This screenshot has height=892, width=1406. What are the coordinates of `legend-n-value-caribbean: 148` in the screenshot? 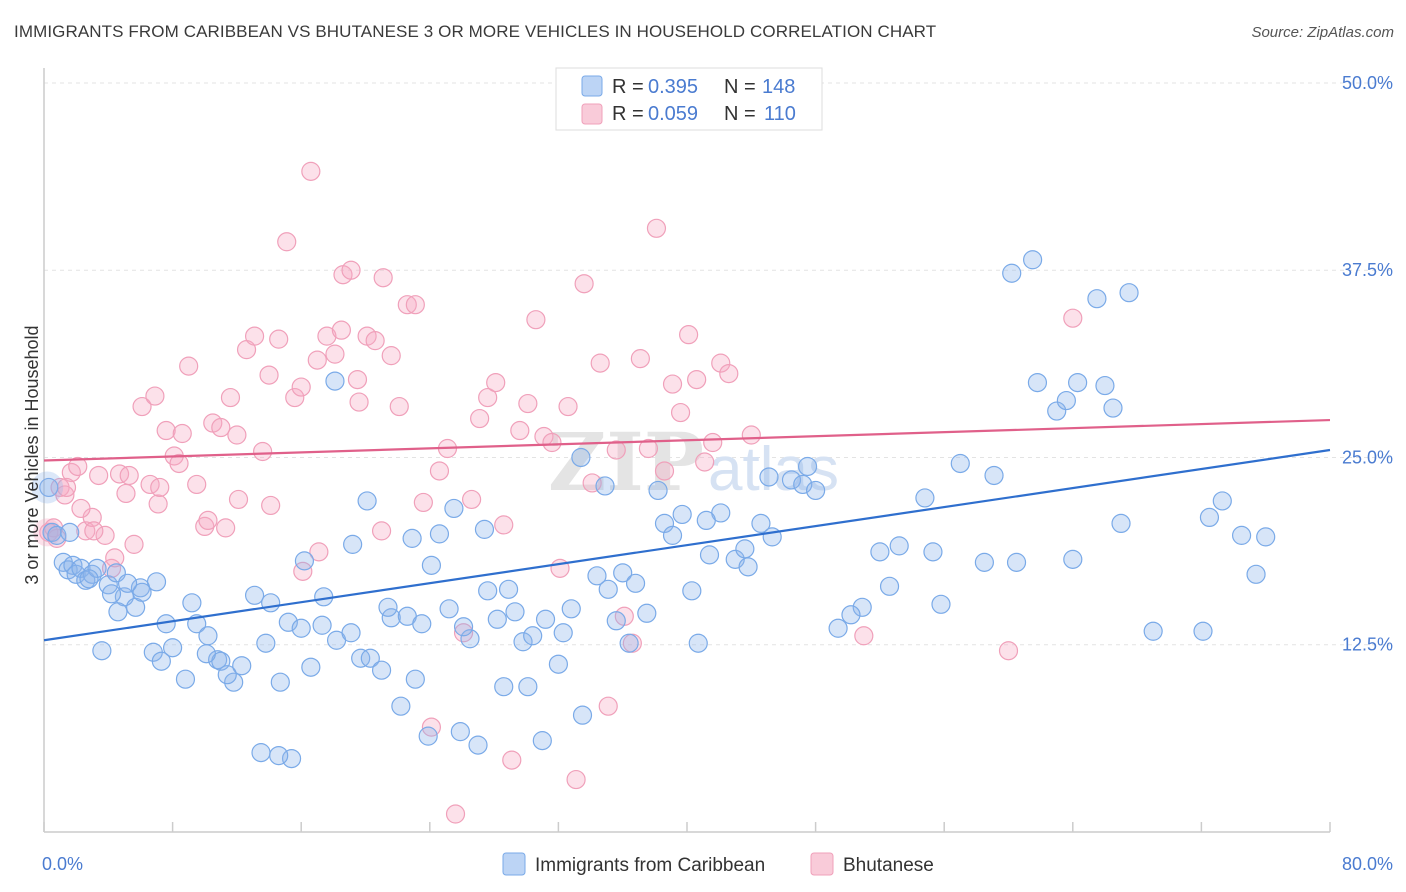 It's located at (778, 87).